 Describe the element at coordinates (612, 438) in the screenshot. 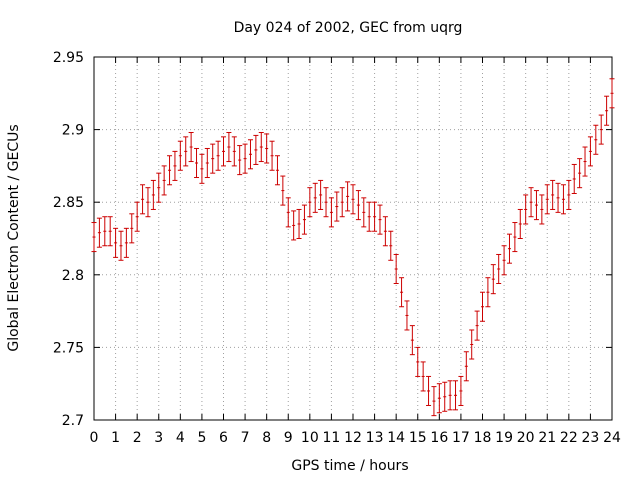

I see `x-tick-label: 24` at that location.